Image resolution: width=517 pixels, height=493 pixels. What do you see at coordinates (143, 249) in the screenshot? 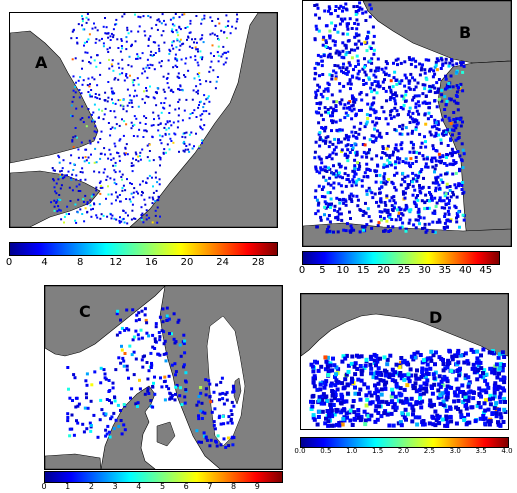
I see `colorbar-a` at bounding box center [143, 249].